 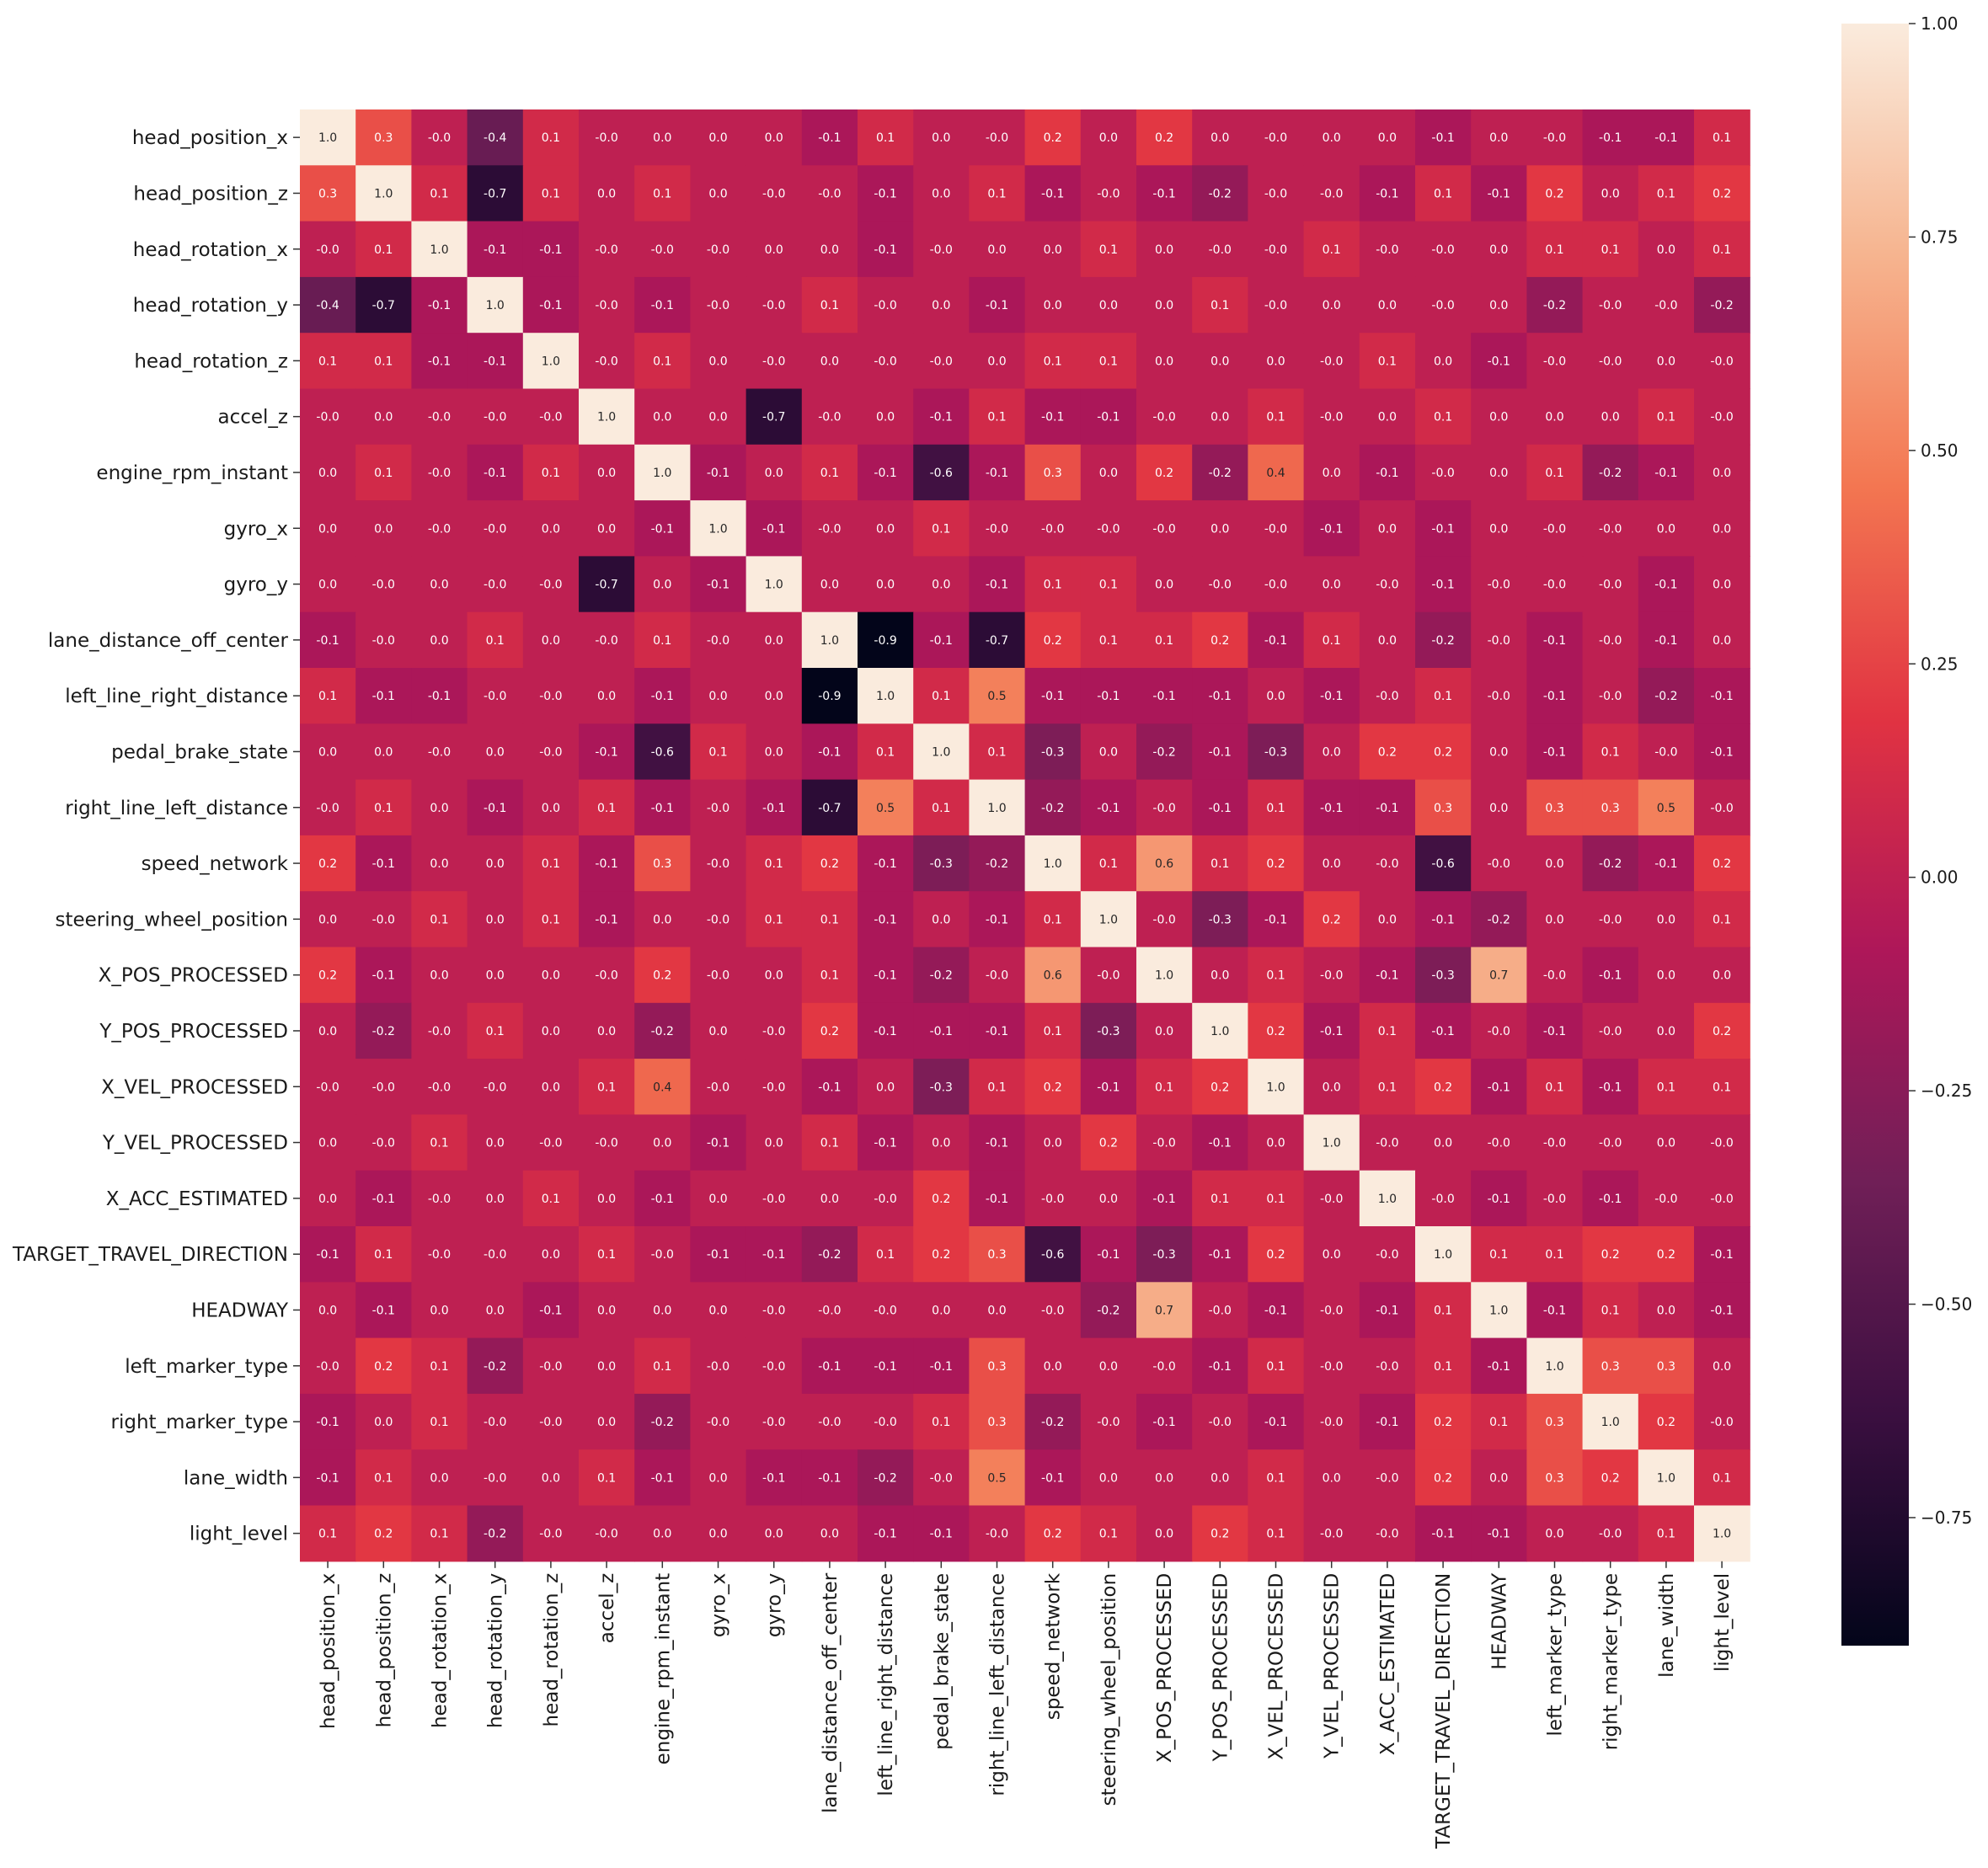 What do you see at coordinates (663, 1669) in the screenshot?
I see `x-tick-label: engine_rpm_instant` at bounding box center [663, 1669].